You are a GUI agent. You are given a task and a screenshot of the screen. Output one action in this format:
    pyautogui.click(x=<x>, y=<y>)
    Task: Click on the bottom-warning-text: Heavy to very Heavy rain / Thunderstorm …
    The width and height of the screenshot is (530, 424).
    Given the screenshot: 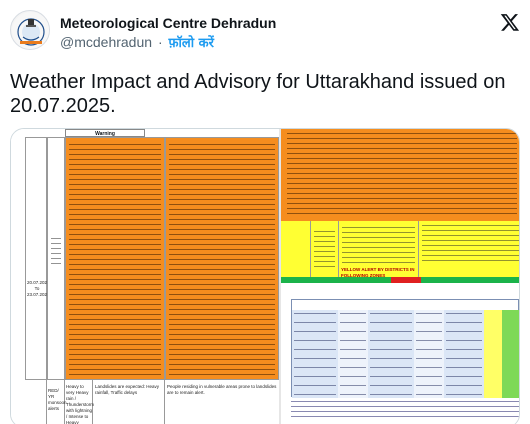 What is the action you would take?
    pyautogui.click(x=80, y=404)
    